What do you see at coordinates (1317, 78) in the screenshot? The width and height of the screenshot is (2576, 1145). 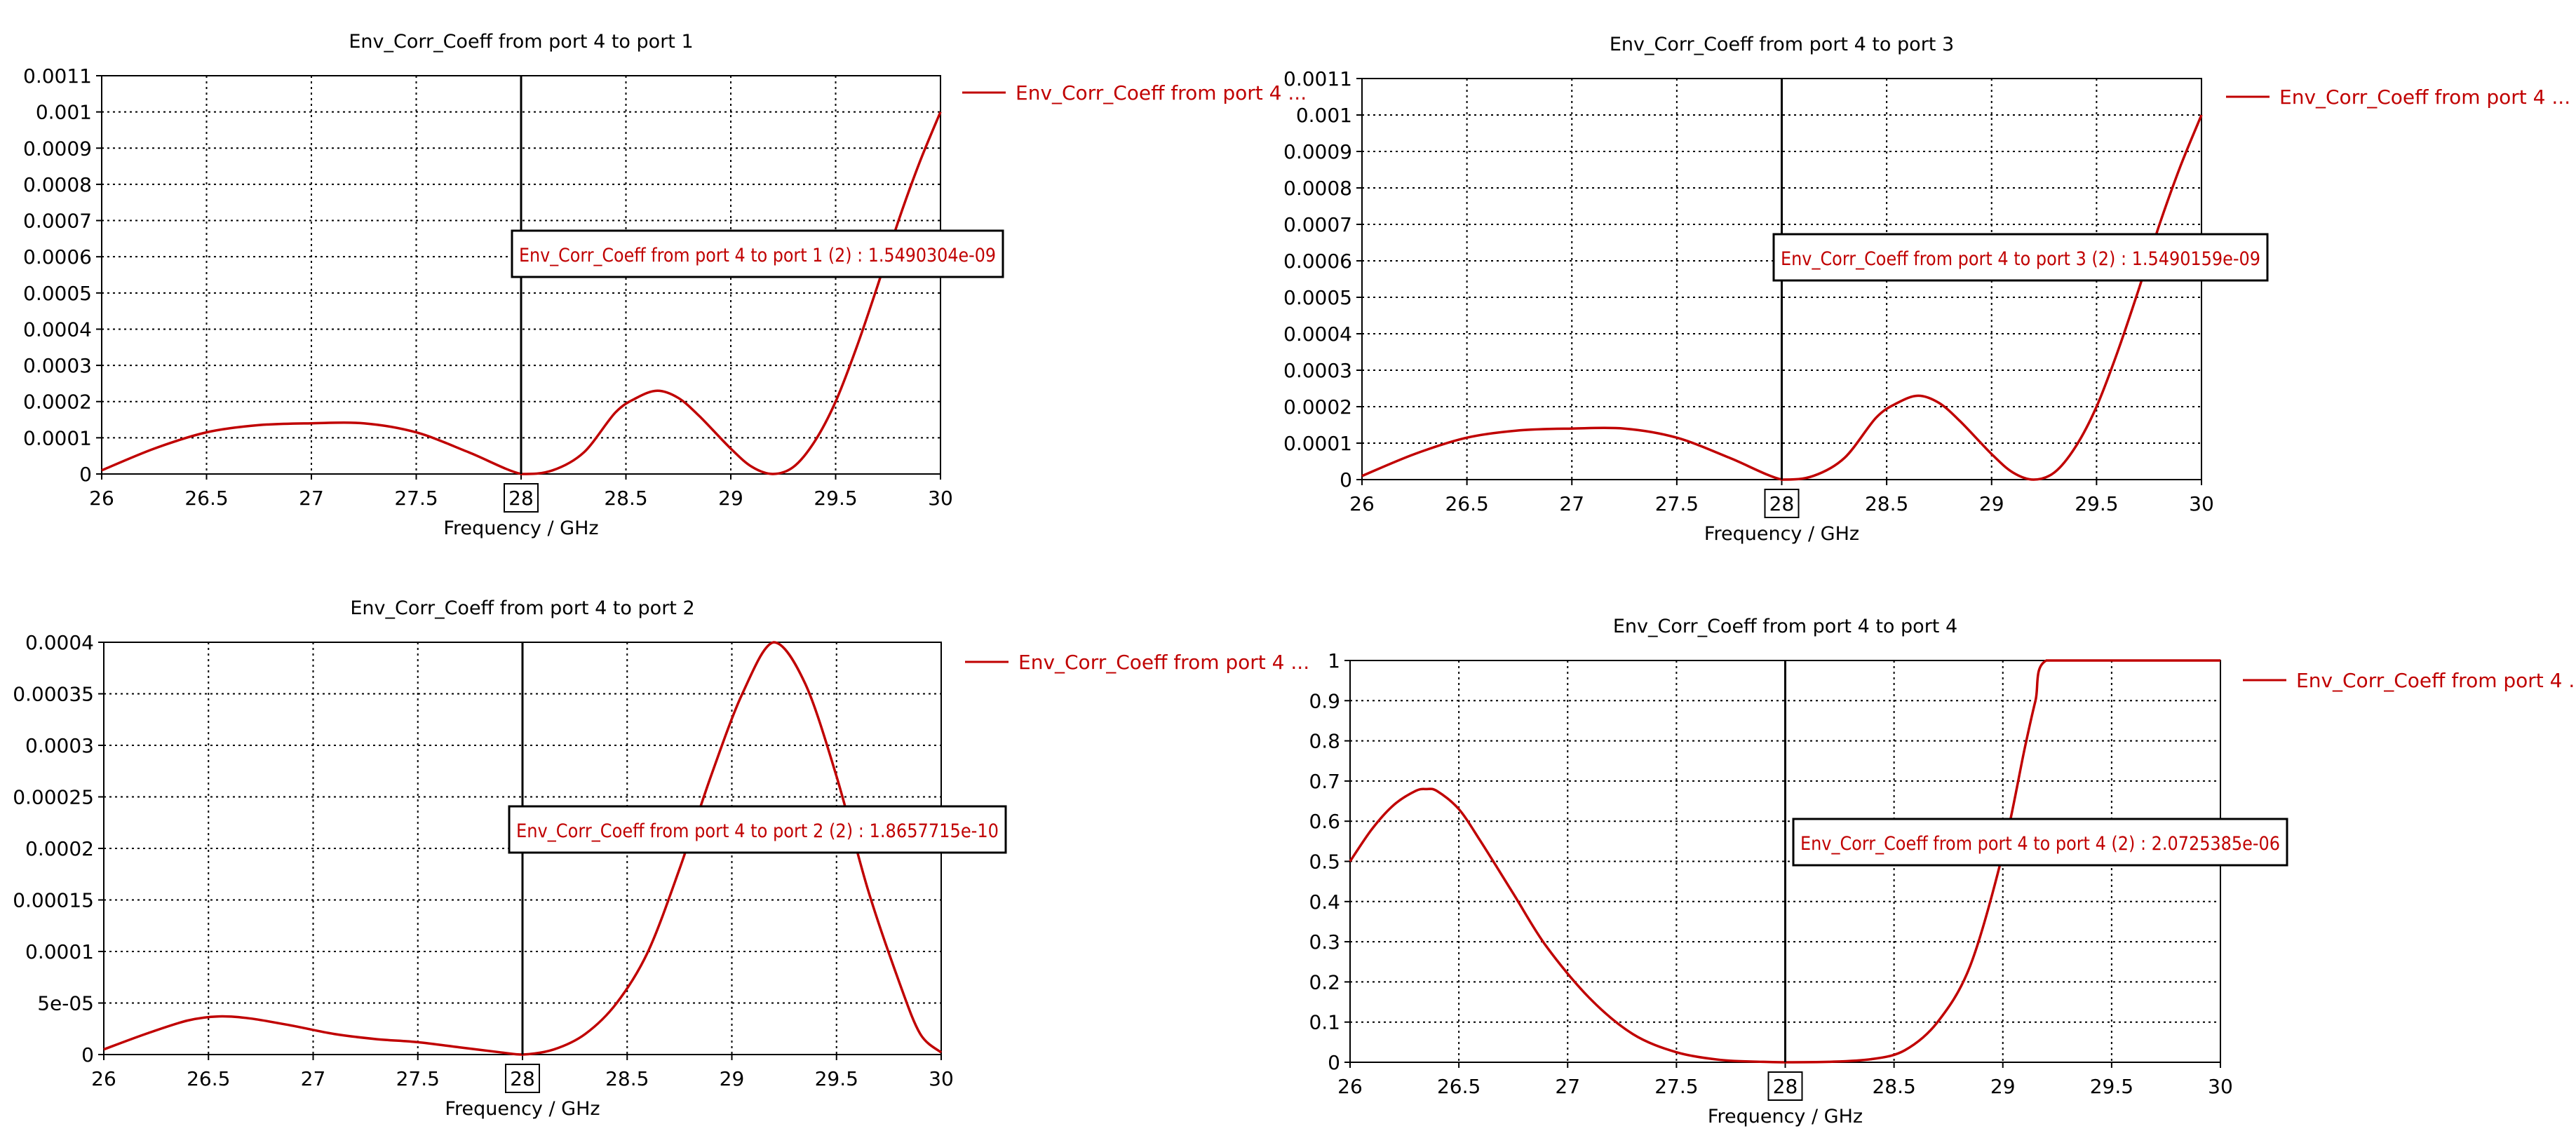 I see `y-tick-label: 0.0011` at bounding box center [1317, 78].